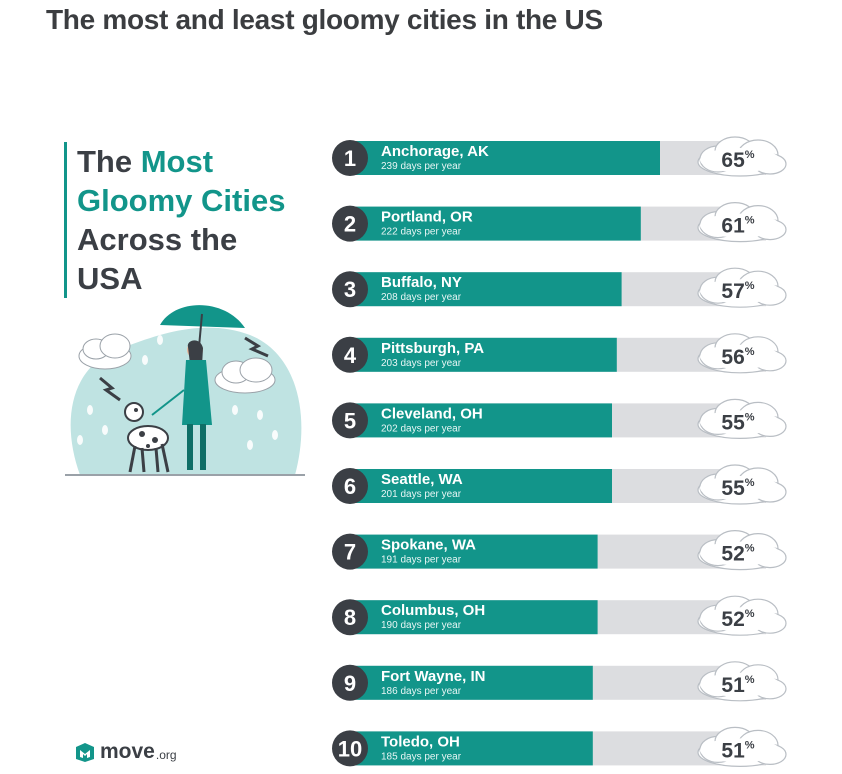 This screenshot has height=774, width=842. I want to click on city-label: Cleveland, OH, so click(432, 413).